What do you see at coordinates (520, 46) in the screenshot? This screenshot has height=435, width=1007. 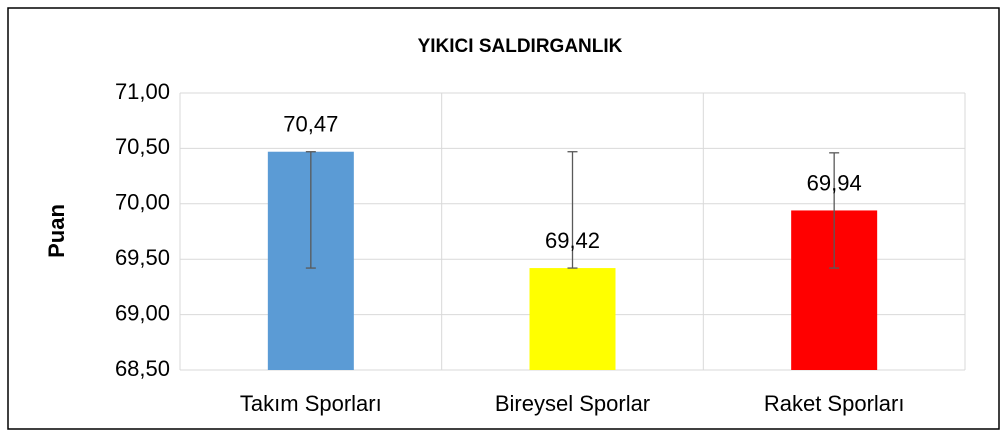 I see `chart-title: YIKICI SALDIRGANLIK` at bounding box center [520, 46].